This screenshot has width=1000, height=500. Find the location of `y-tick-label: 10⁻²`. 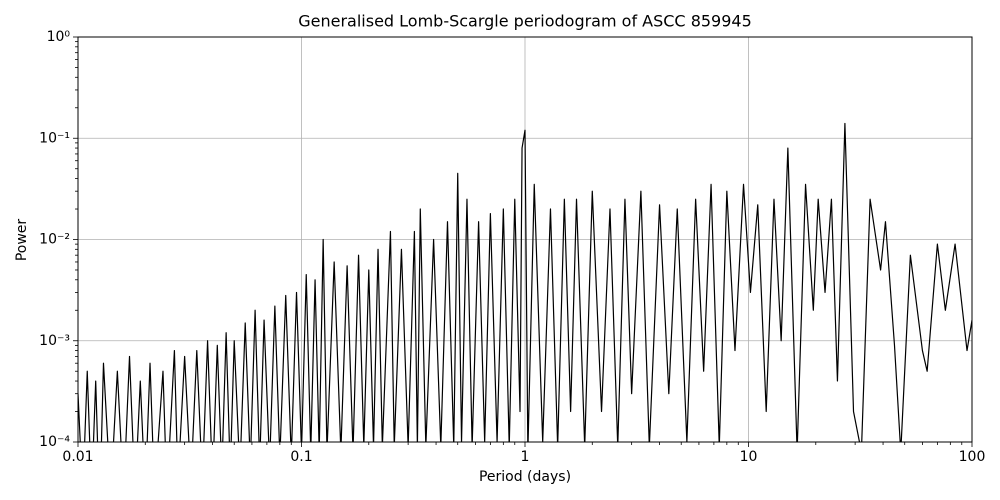

y-tick-label: 10⁻² is located at coordinates (54, 240).